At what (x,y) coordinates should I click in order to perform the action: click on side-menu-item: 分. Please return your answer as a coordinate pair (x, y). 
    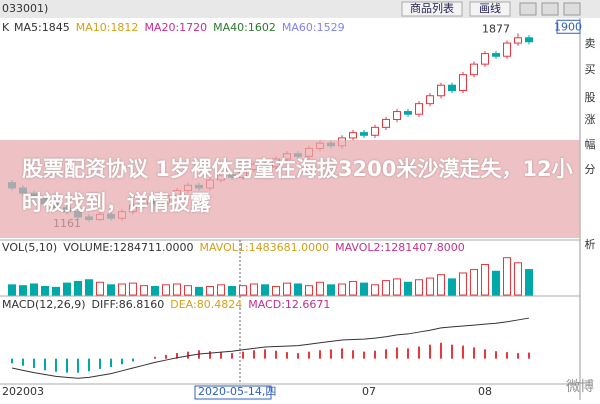
    Looking at the image, I should click on (590, 169).